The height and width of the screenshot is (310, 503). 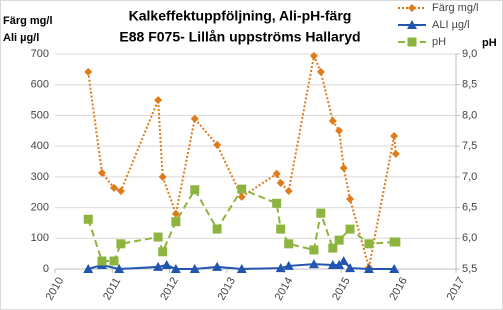 I want to click on y2-axis-title: pH, so click(x=489, y=43).